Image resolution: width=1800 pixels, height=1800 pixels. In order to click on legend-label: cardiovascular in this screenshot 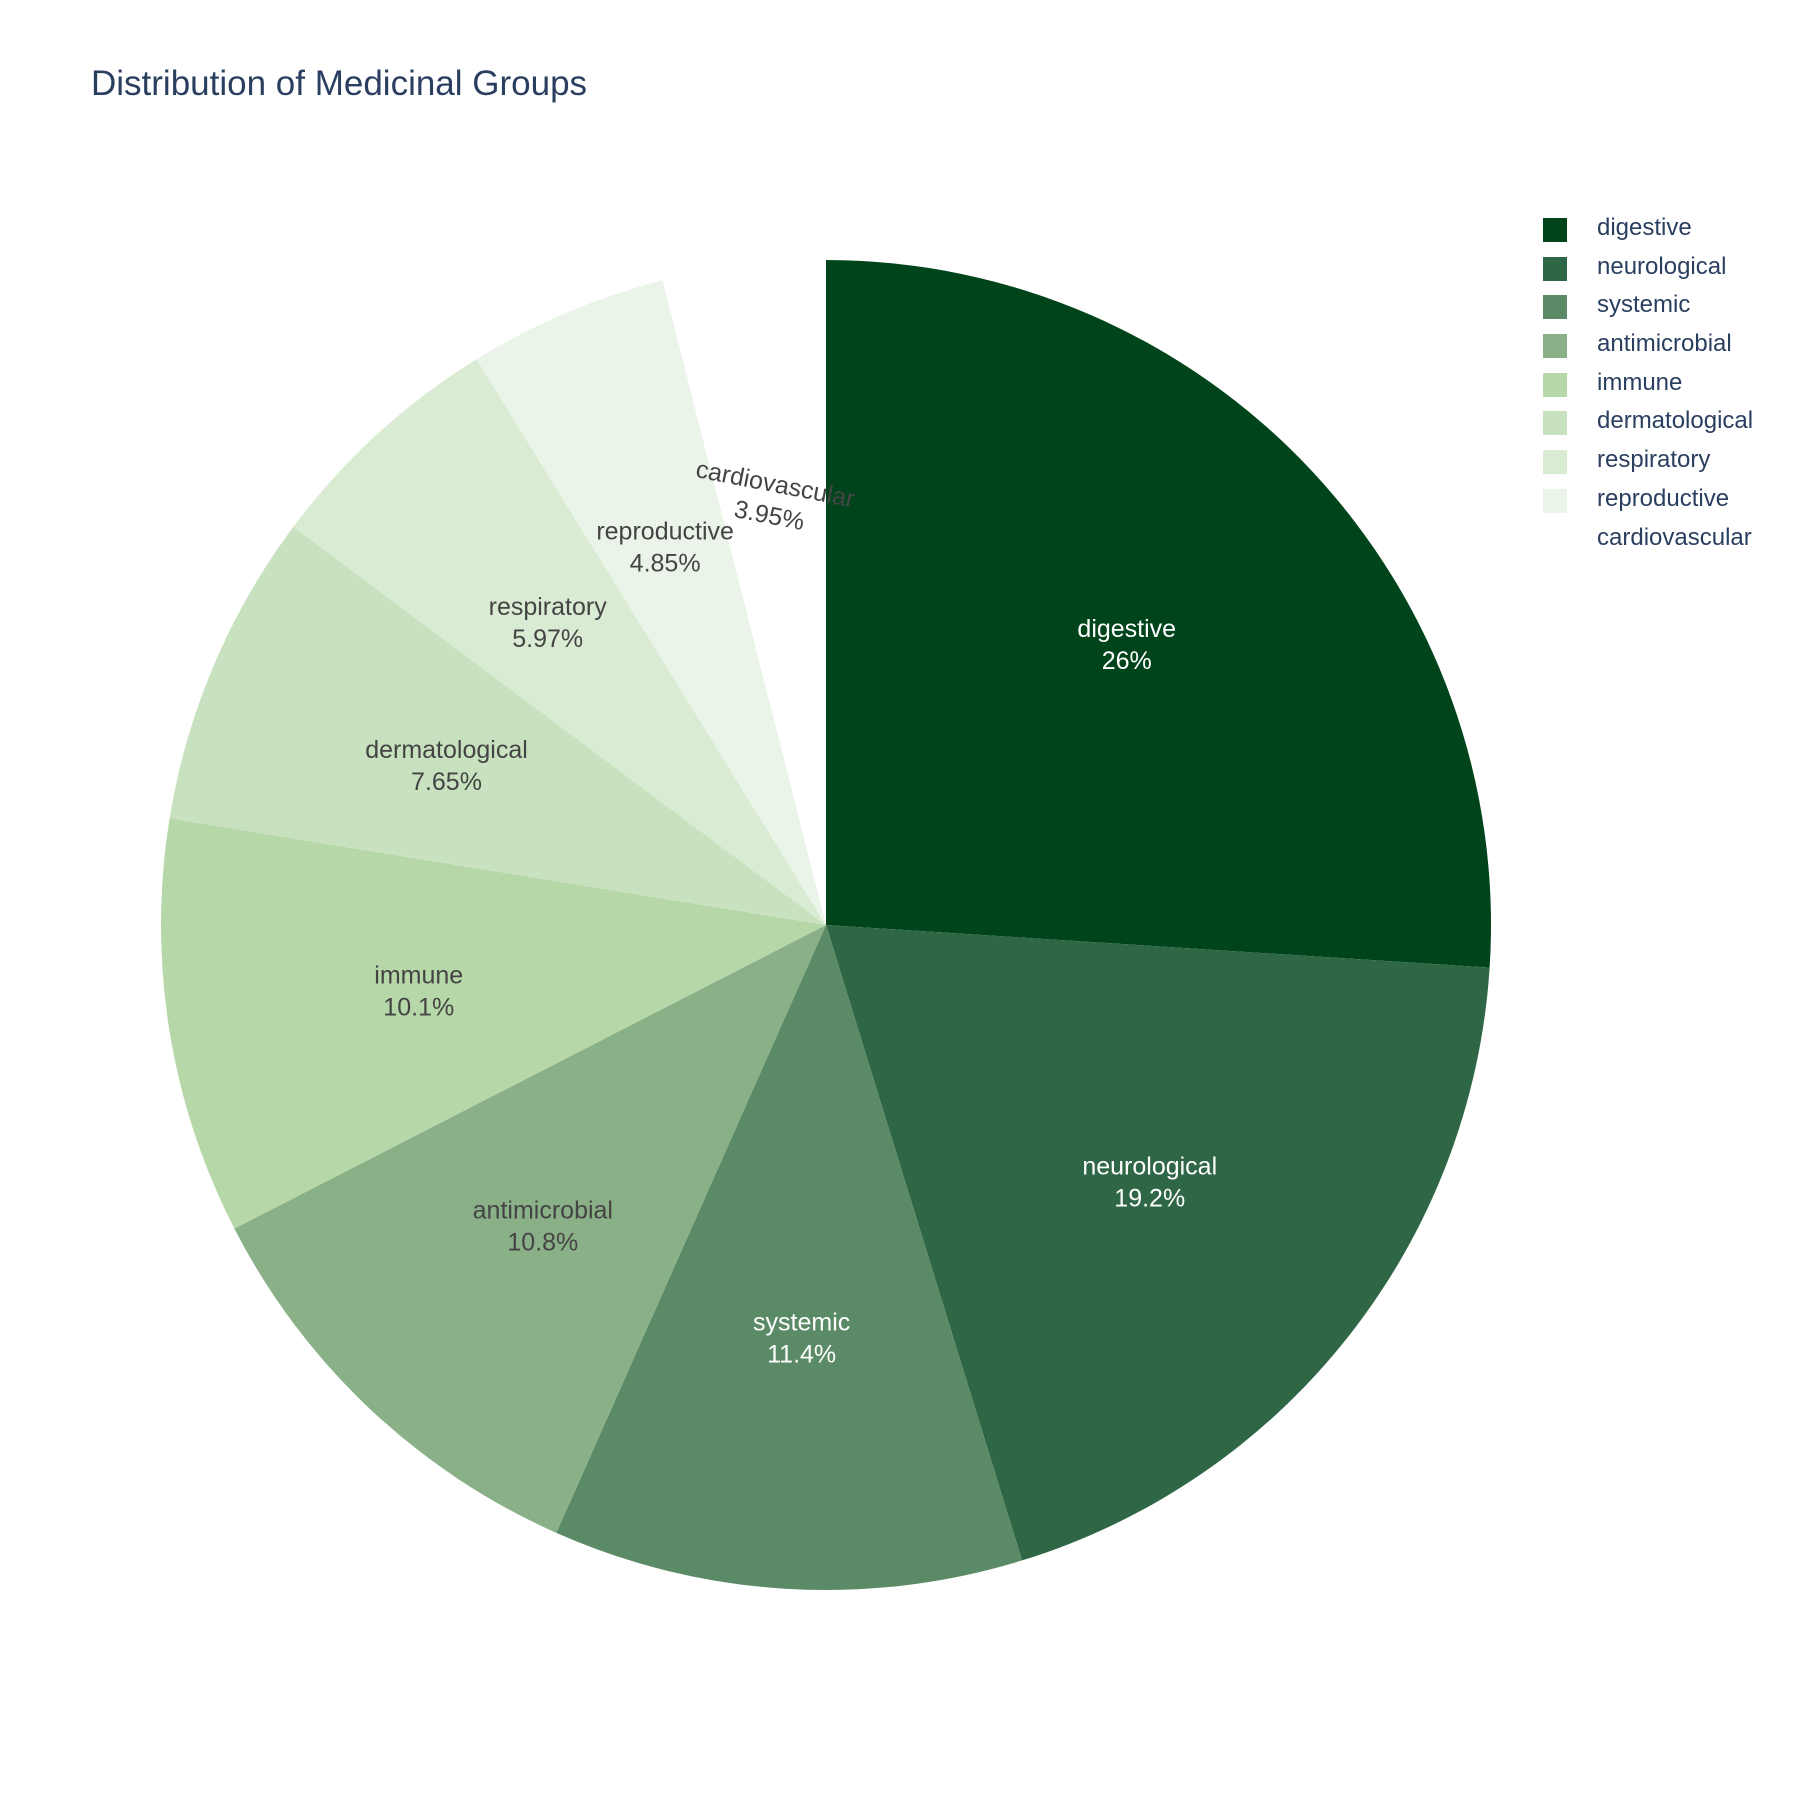, I will do `click(1674, 537)`.